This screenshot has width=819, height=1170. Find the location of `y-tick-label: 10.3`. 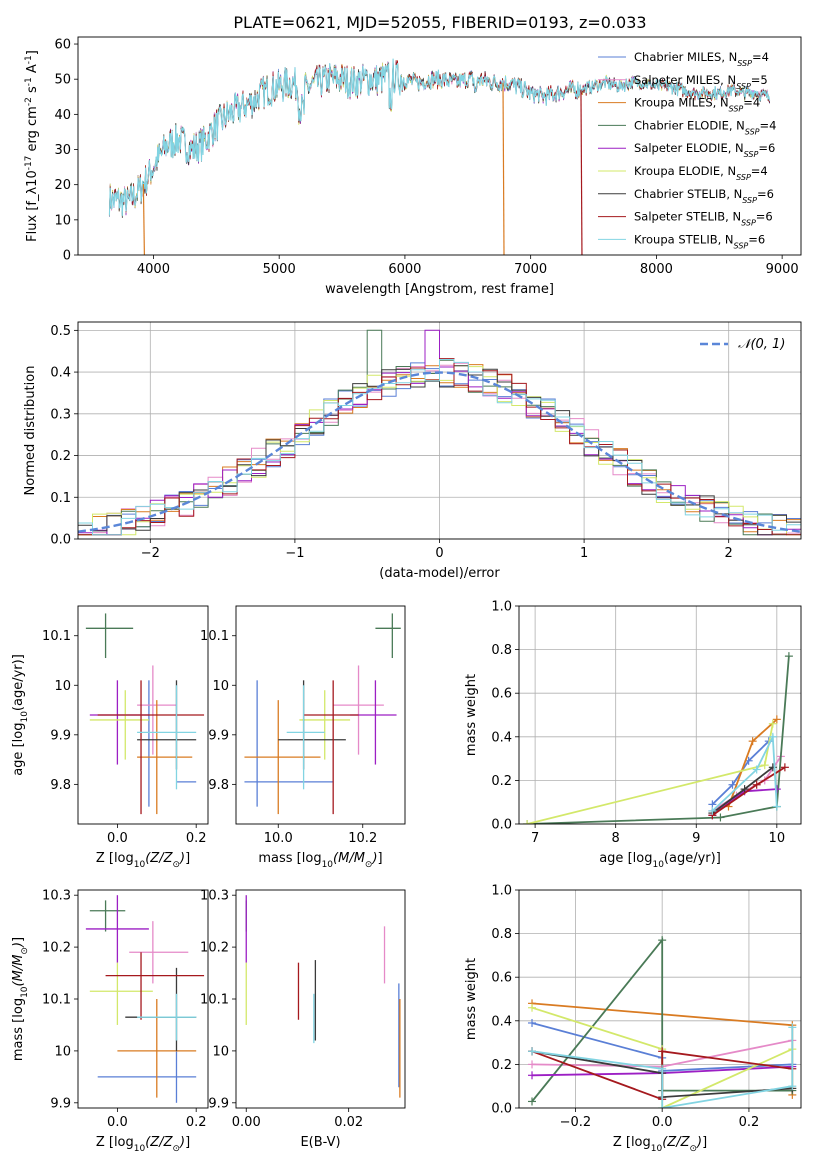

y-tick-label: 10.3 is located at coordinates (56, 896).